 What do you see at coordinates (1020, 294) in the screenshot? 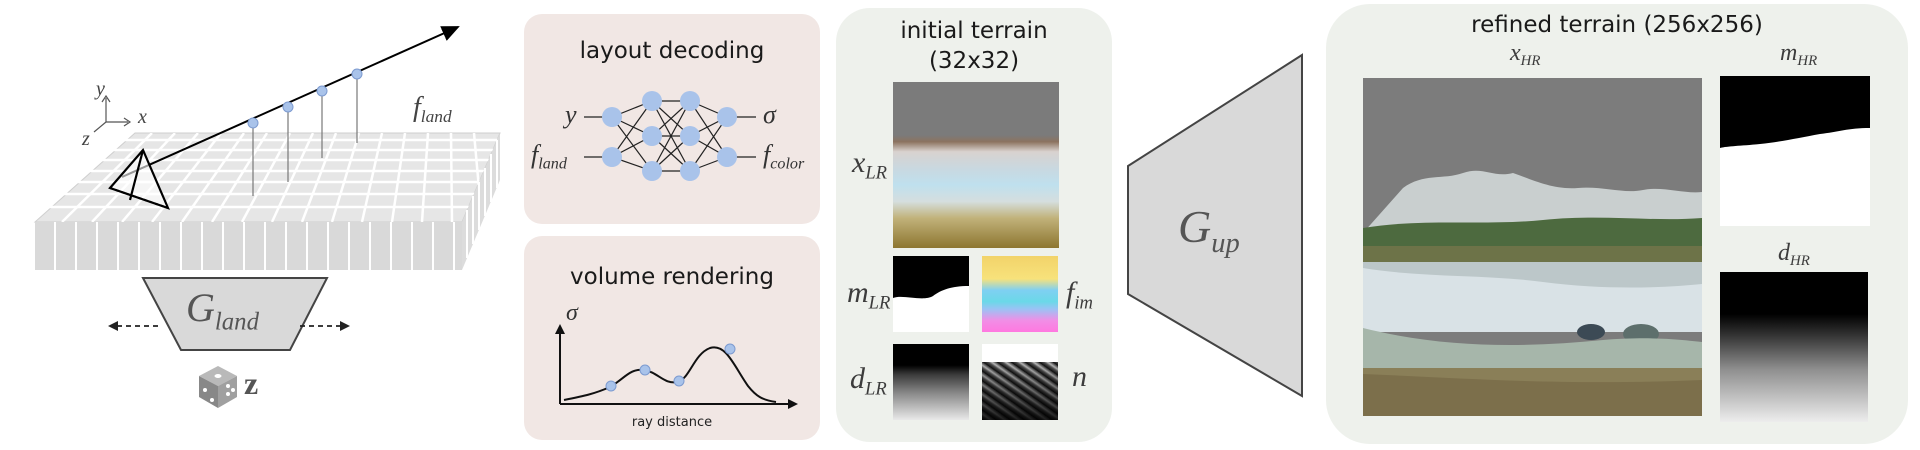
I see `f-im-image` at bounding box center [1020, 294].